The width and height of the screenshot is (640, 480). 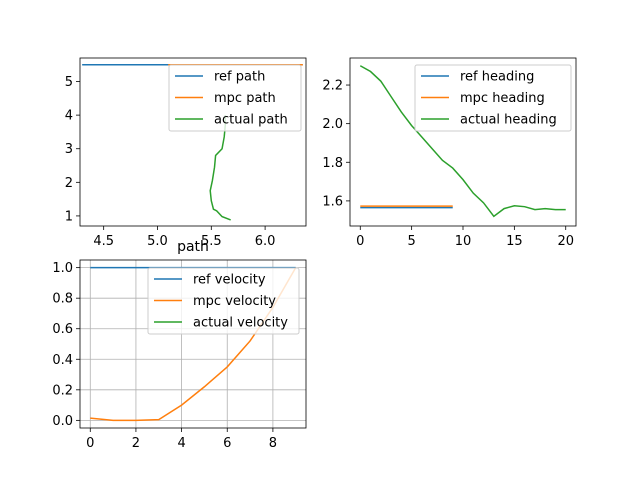 What do you see at coordinates (220, 168) in the screenshot?
I see `series-line-actual-path` at bounding box center [220, 168].